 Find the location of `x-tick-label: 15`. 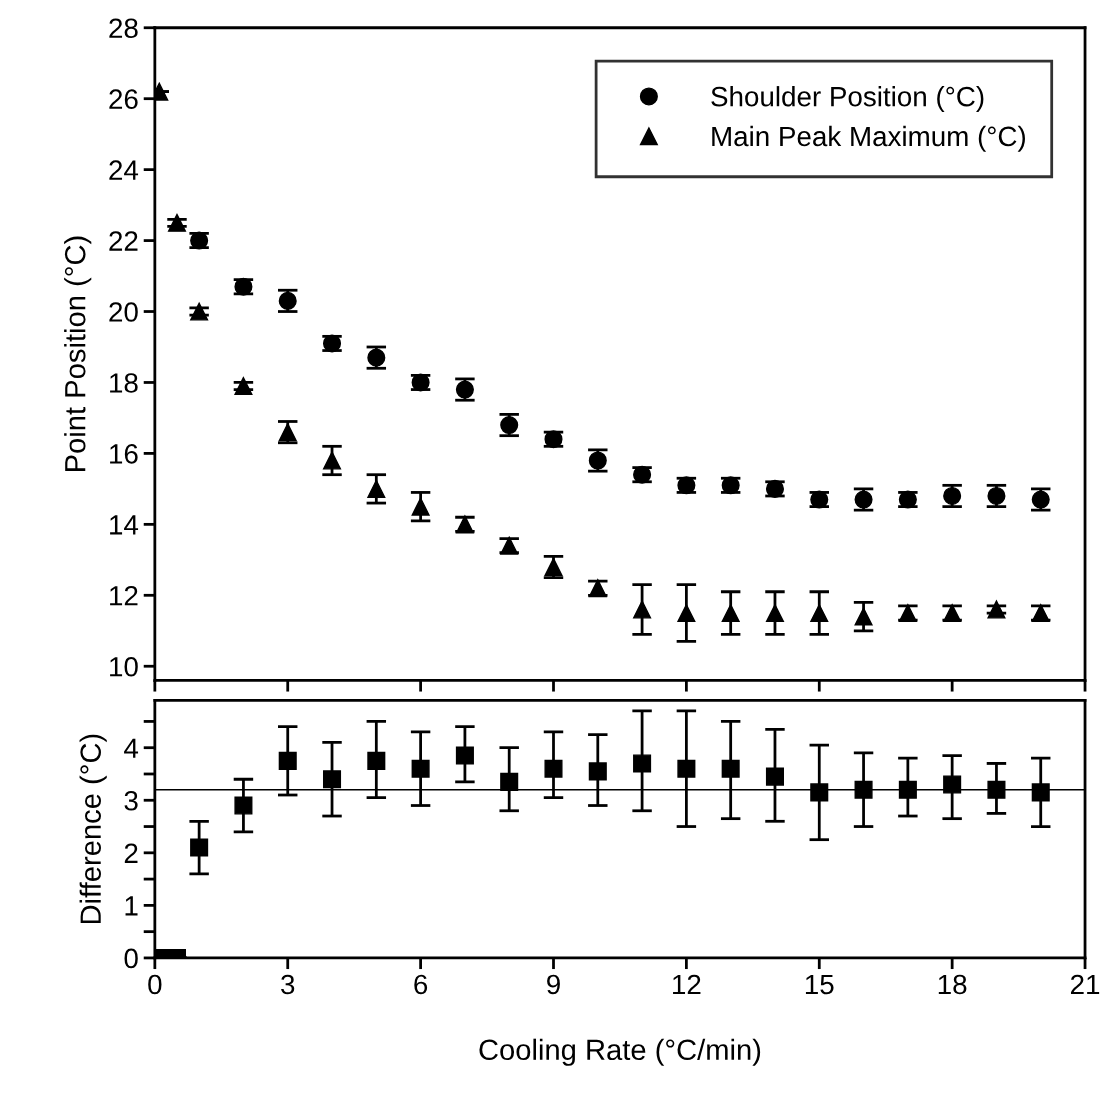

x-tick-label: 15 is located at coordinates (819, 984).